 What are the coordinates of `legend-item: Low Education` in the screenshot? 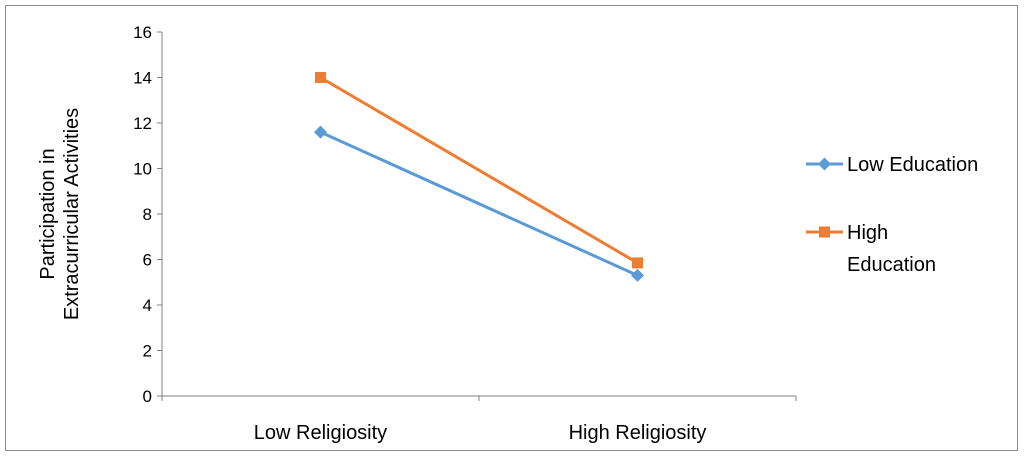 It's located at (892, 165).